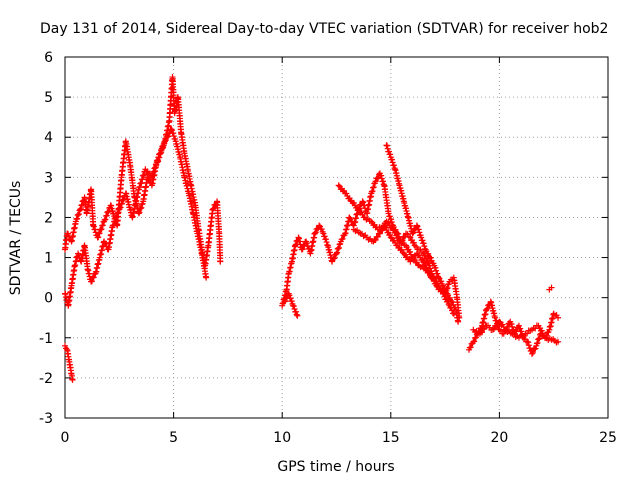 The height and width of the screenshot is (480, 640). I want to click on y-tick-label: -3, so click(46, 419).